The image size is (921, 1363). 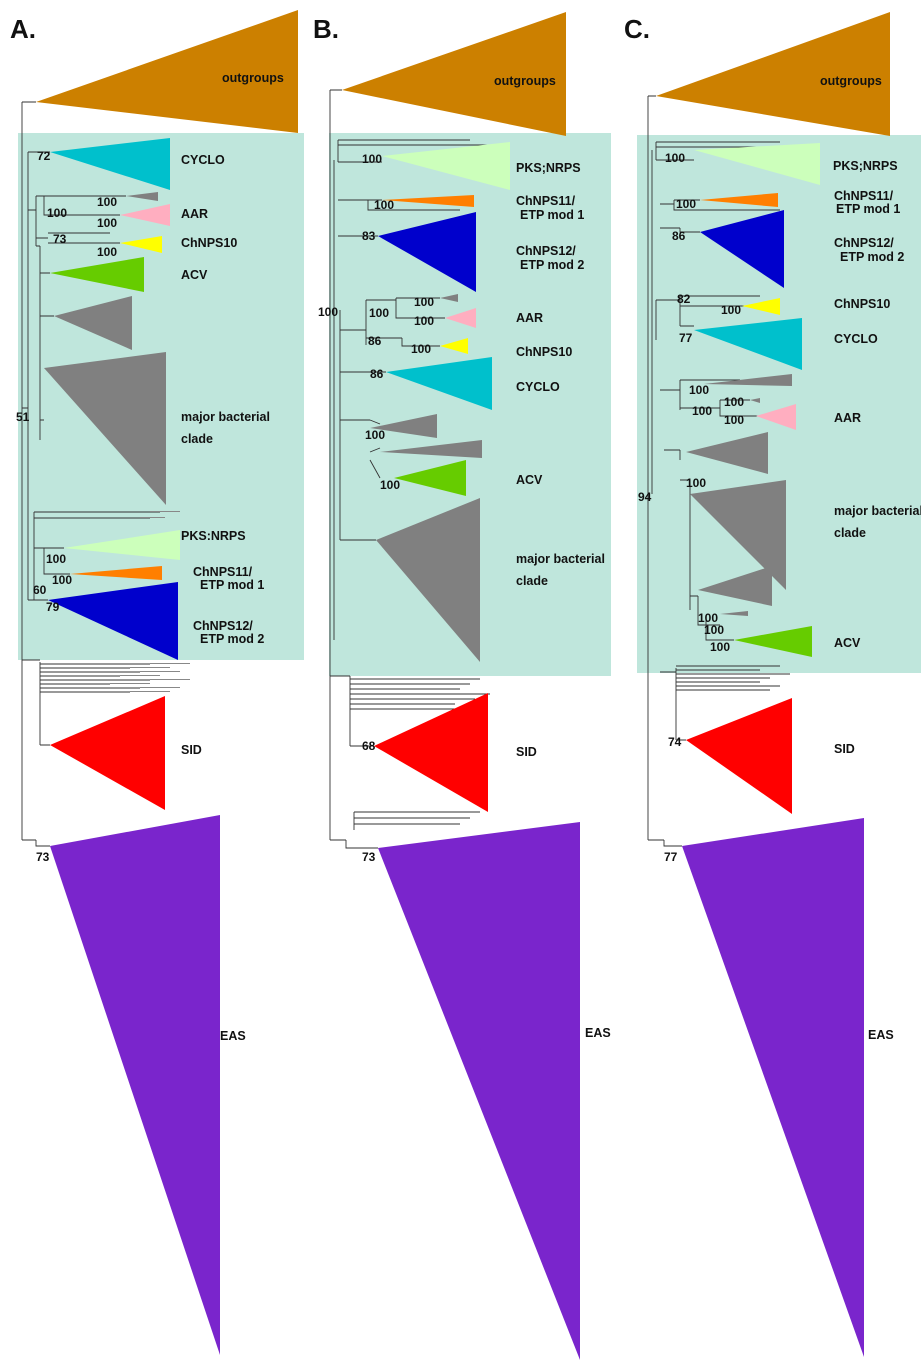 I want to click on panel-c-label-sid: SID, so click(x=844, y=749).